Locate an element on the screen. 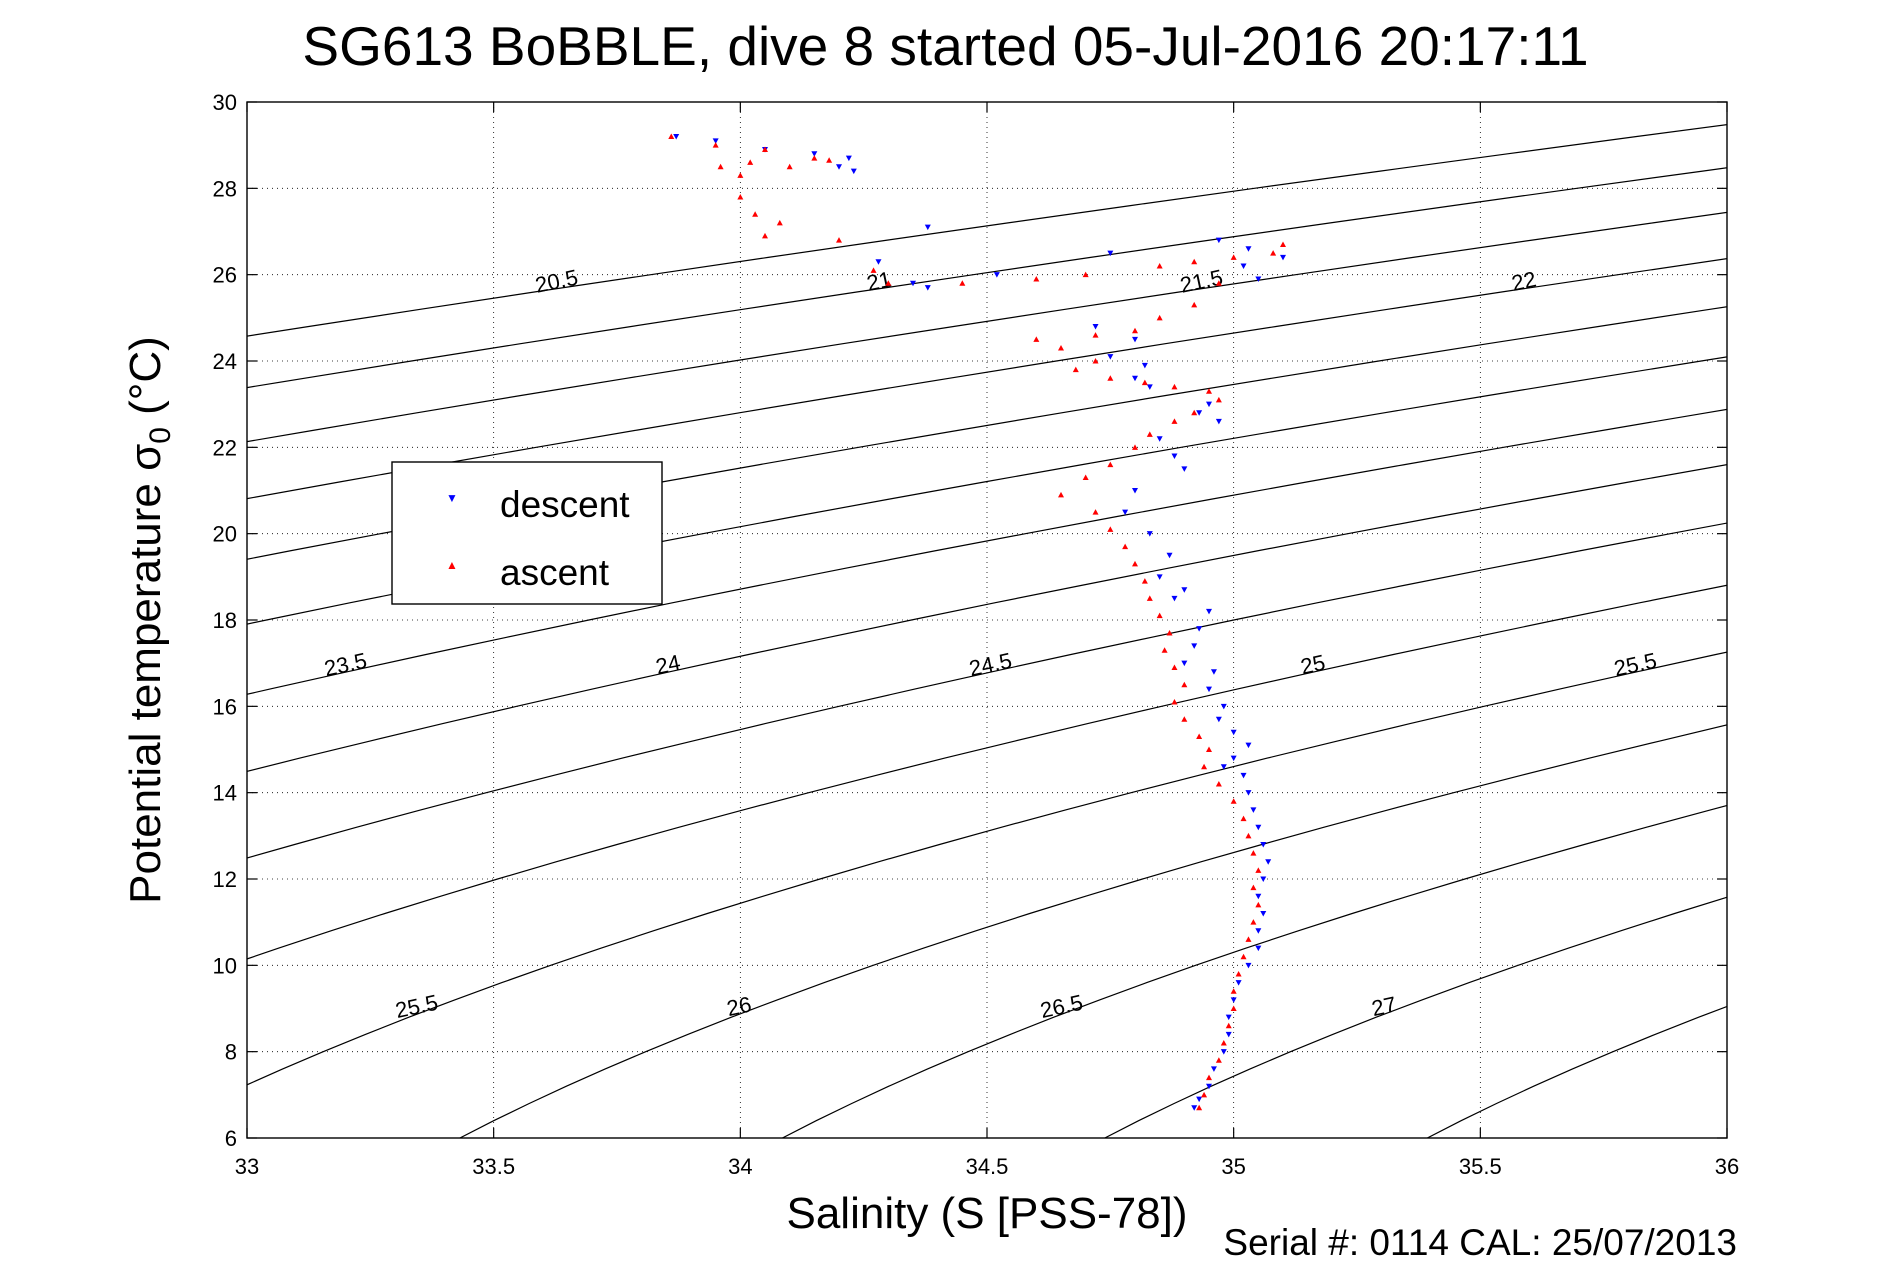 The width and height of the screenshot is (1891, 1263). contour-label: 25.5 is located at coordinates (1635, 664).